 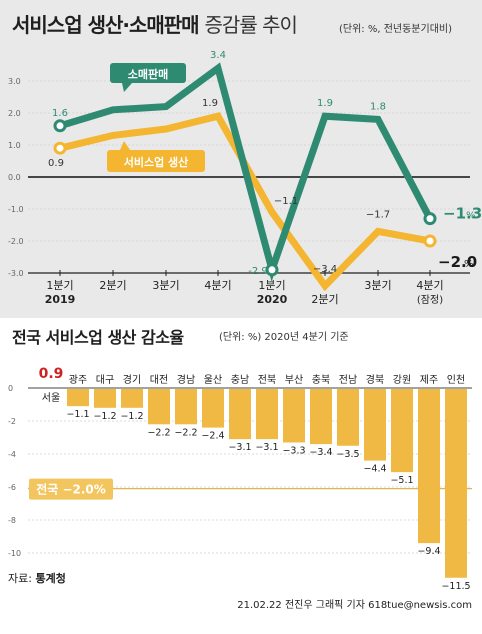 What do you see at coordinates (272, 299) in the screenshot?
I see `year-label: 2020` at bounding box center [272, 299].